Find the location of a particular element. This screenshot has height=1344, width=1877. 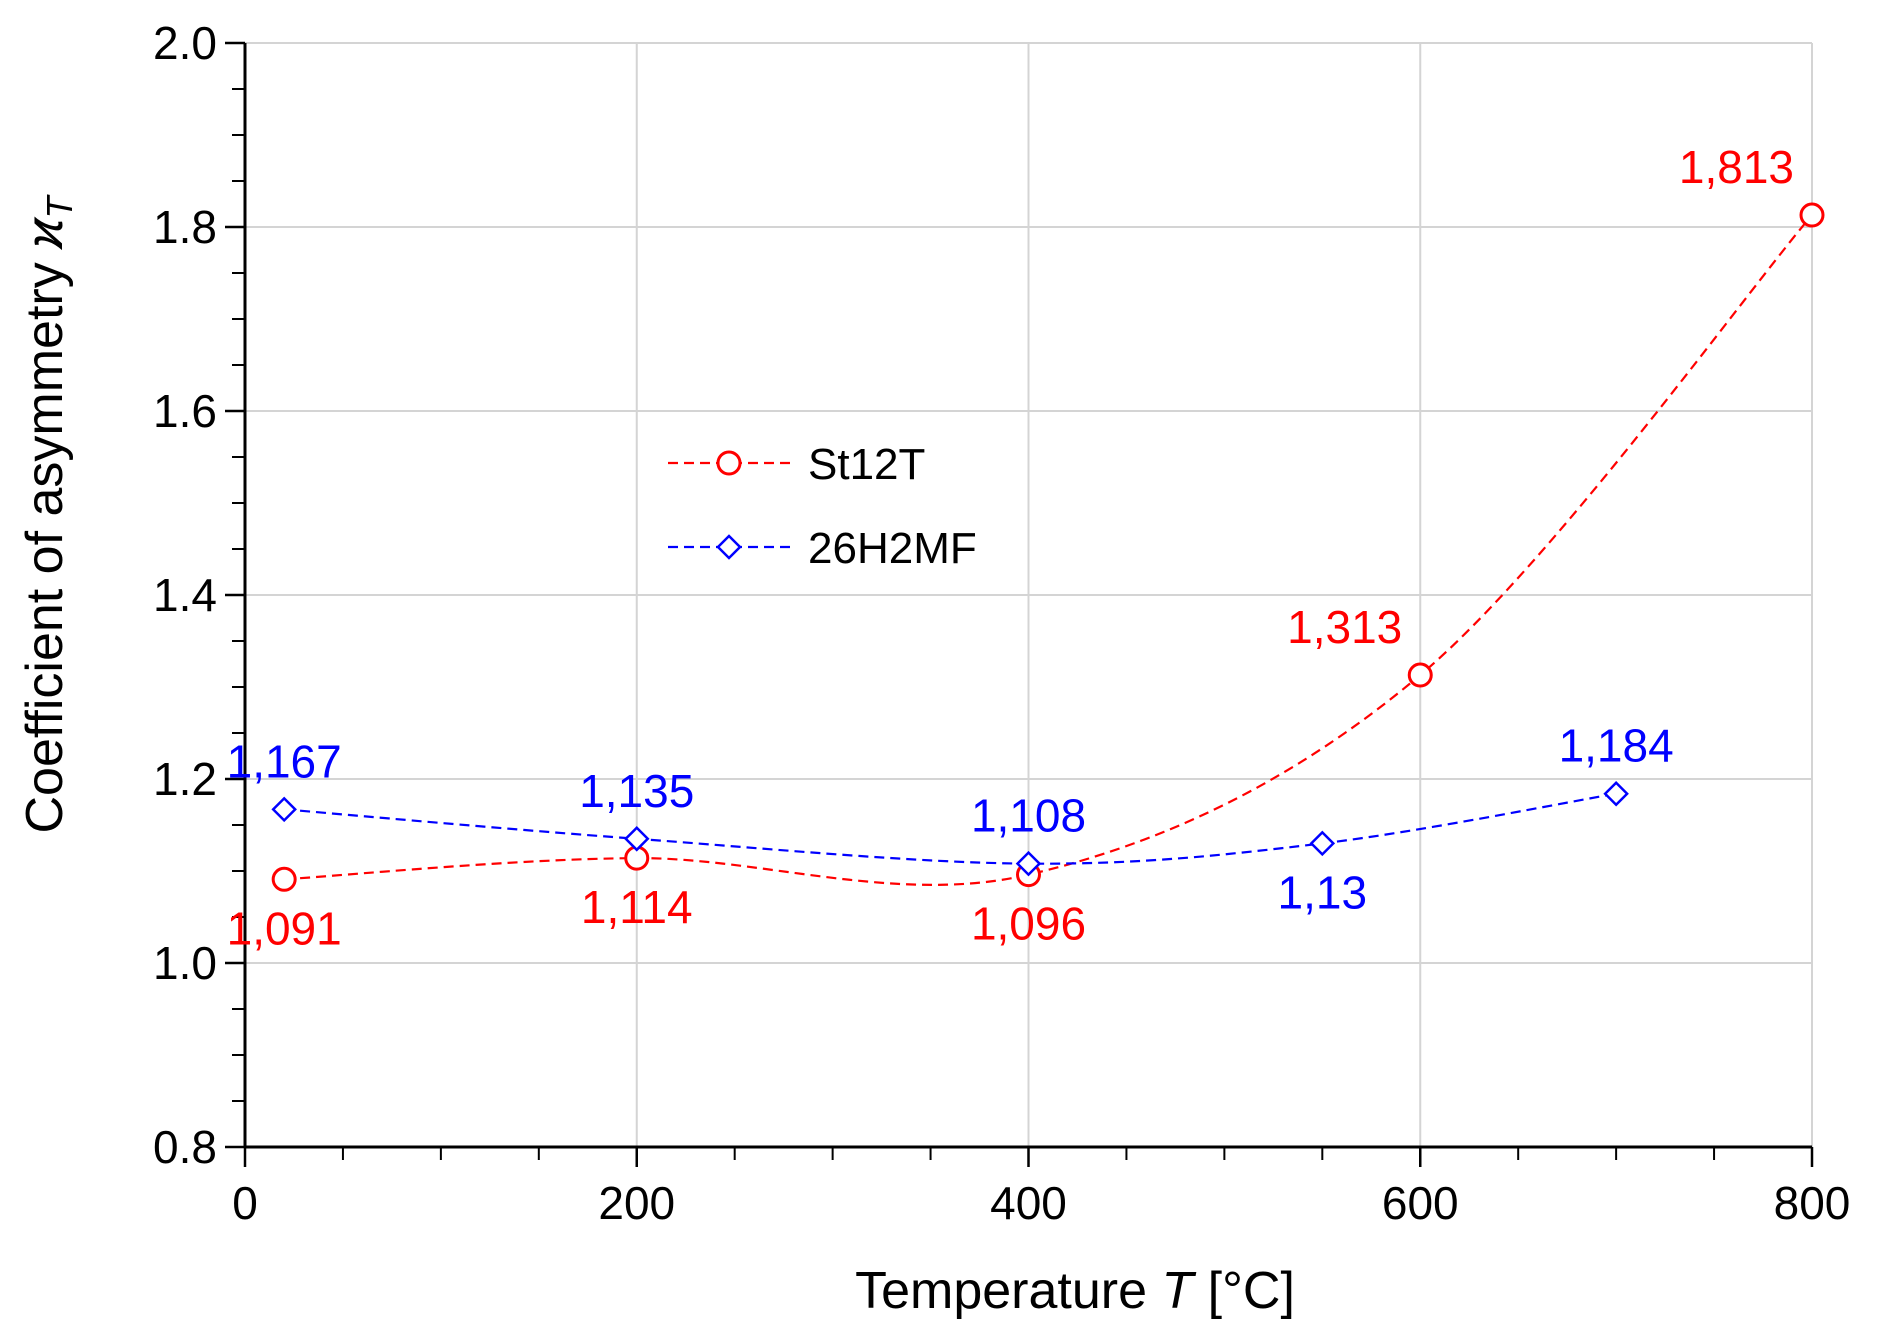

data-label-st12t: 1,813 is located at coordinates (1736, 167).